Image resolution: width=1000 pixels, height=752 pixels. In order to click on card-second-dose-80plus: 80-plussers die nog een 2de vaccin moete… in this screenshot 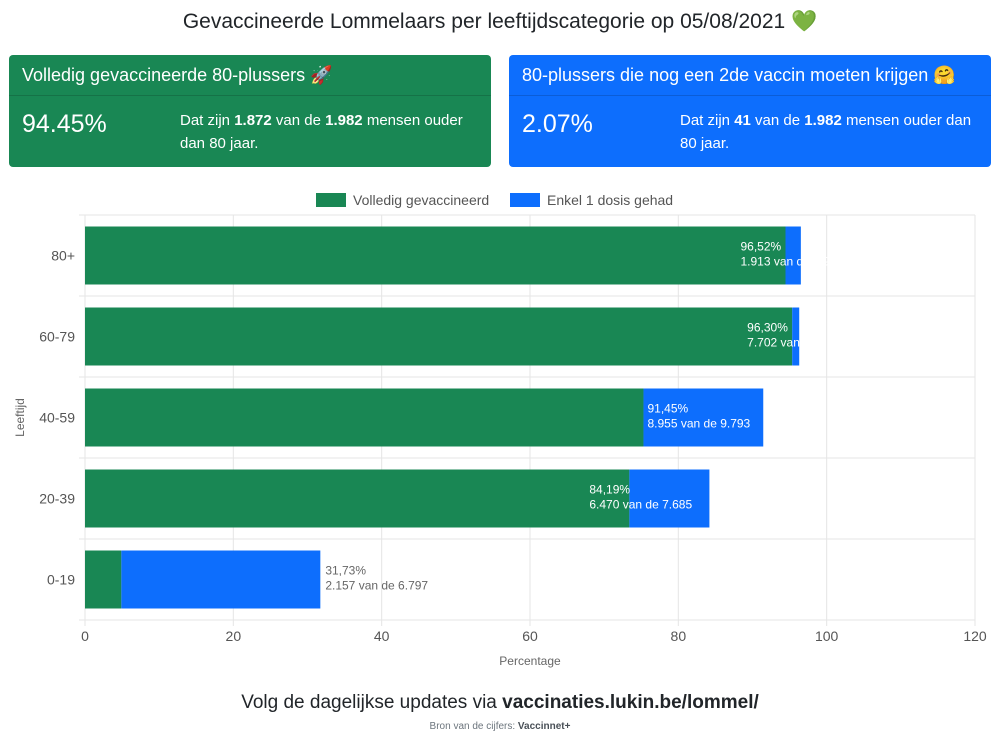, I will do `click(750, 111)`.